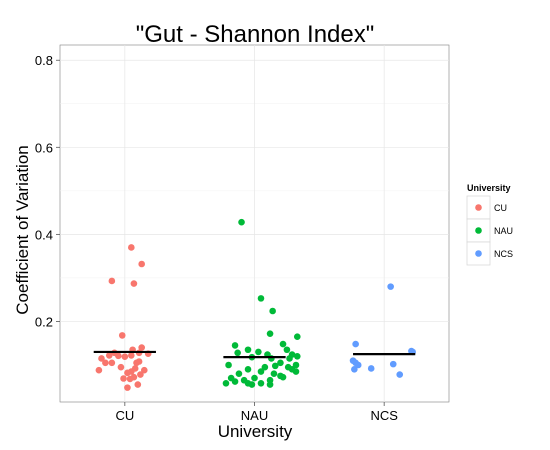  What do you see at coordinates (489, 188) in the screenshot?
I see `legend-title: University` at bounding box center [489, 188].